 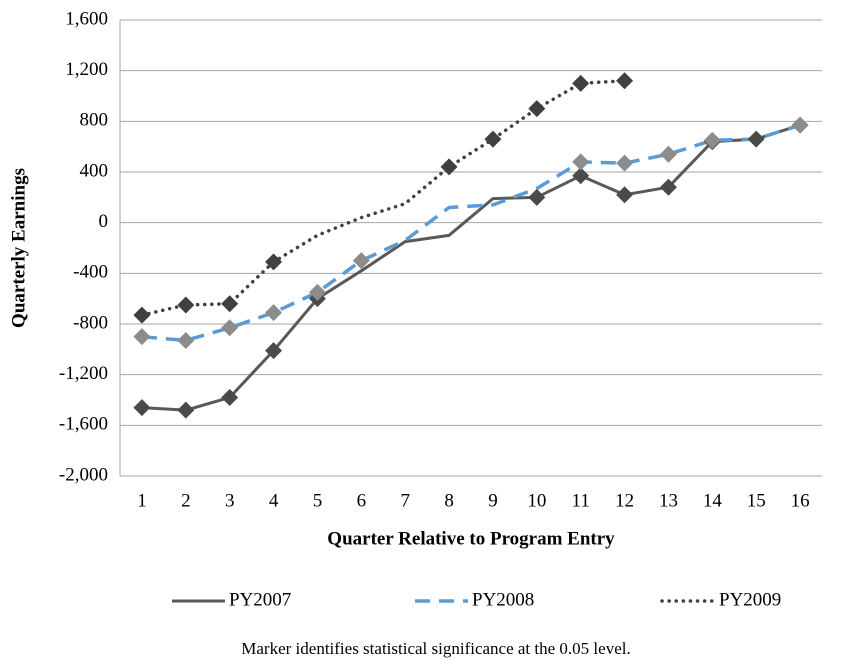 I want to click on y-tick-label: -400, so click(x=90, y=272).